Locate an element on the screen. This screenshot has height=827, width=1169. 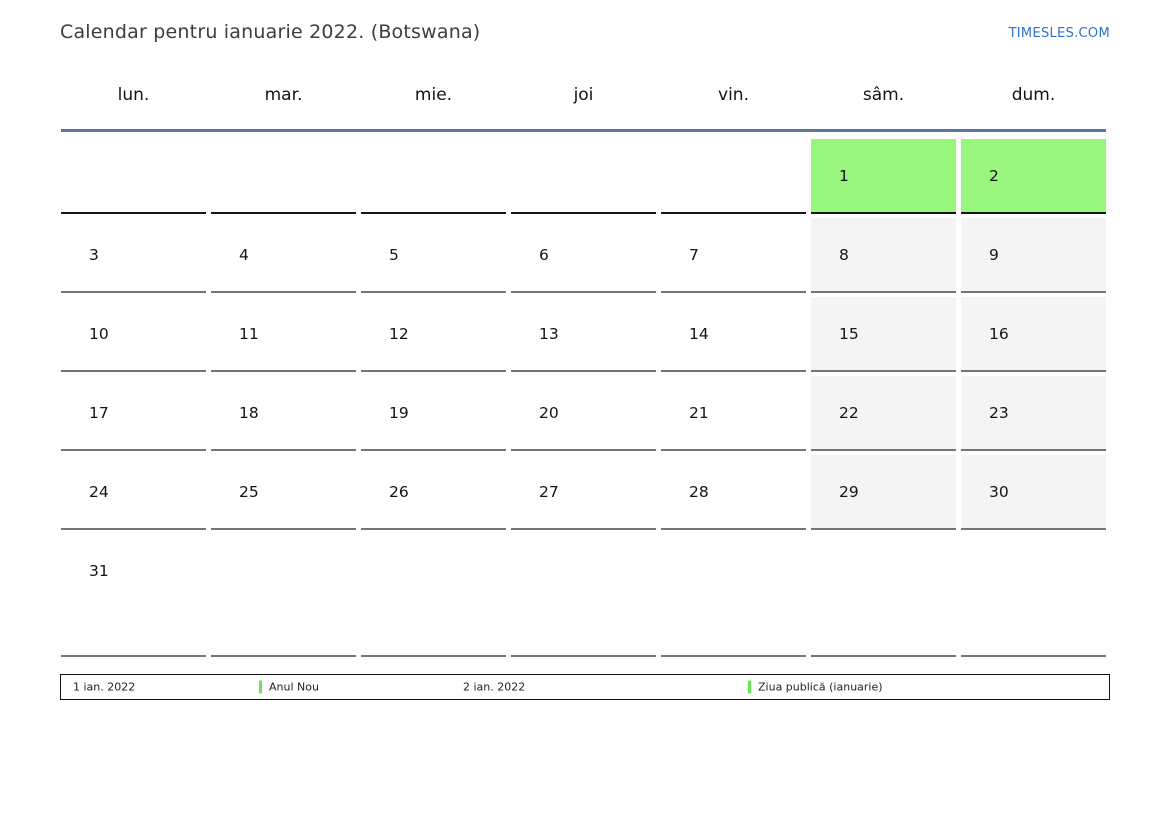
day-number: 11 is located at coordinates (249, 334).